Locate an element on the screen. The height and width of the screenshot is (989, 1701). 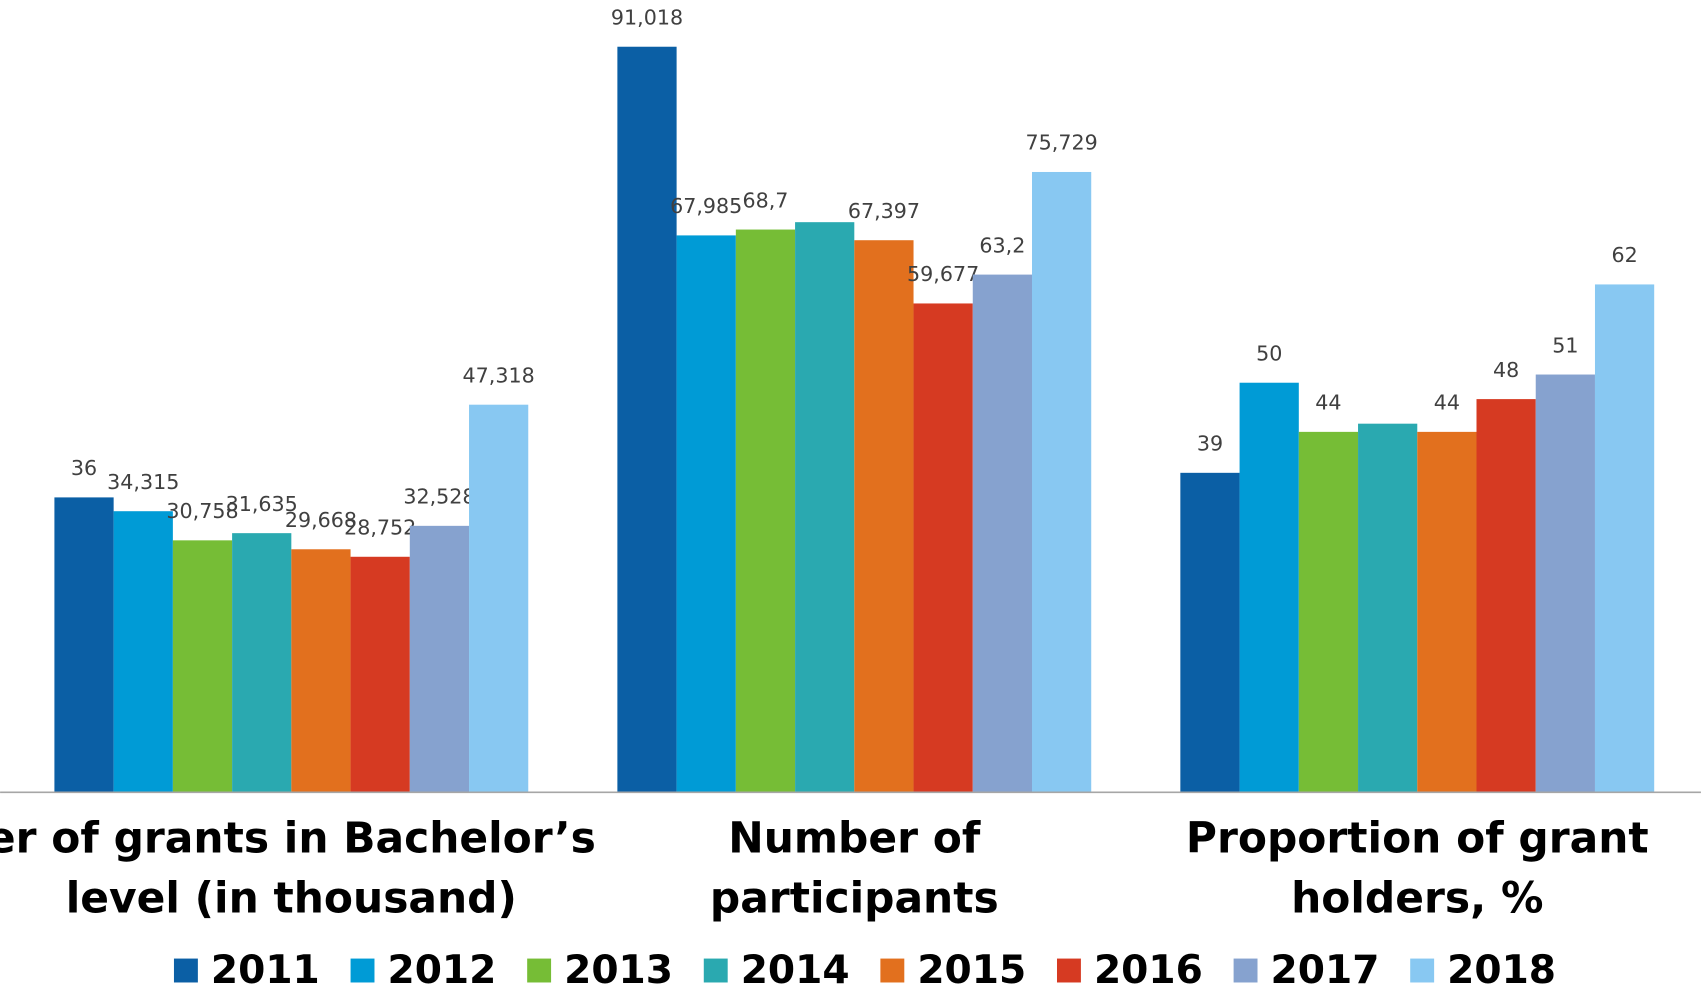
category-label: holders, % is located at coordinates (1417, 897).